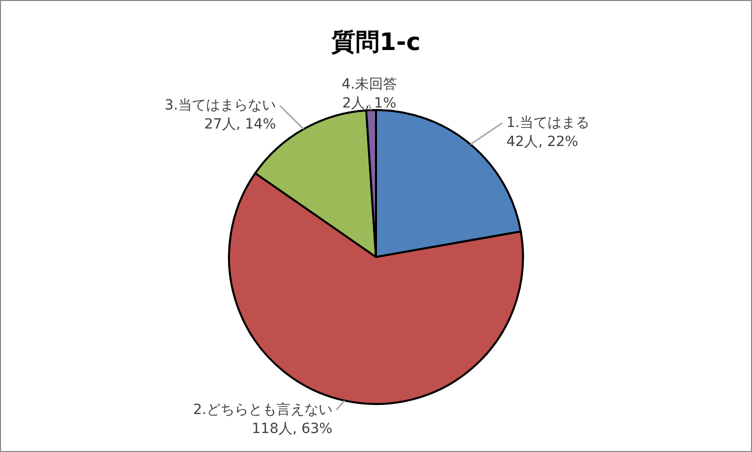 The image size is (752, 452). What do you see at coordinates (220, 106) in the screenshot?
I see `slice-label: 3.当てはまらない` at bounding box center [220, 106].